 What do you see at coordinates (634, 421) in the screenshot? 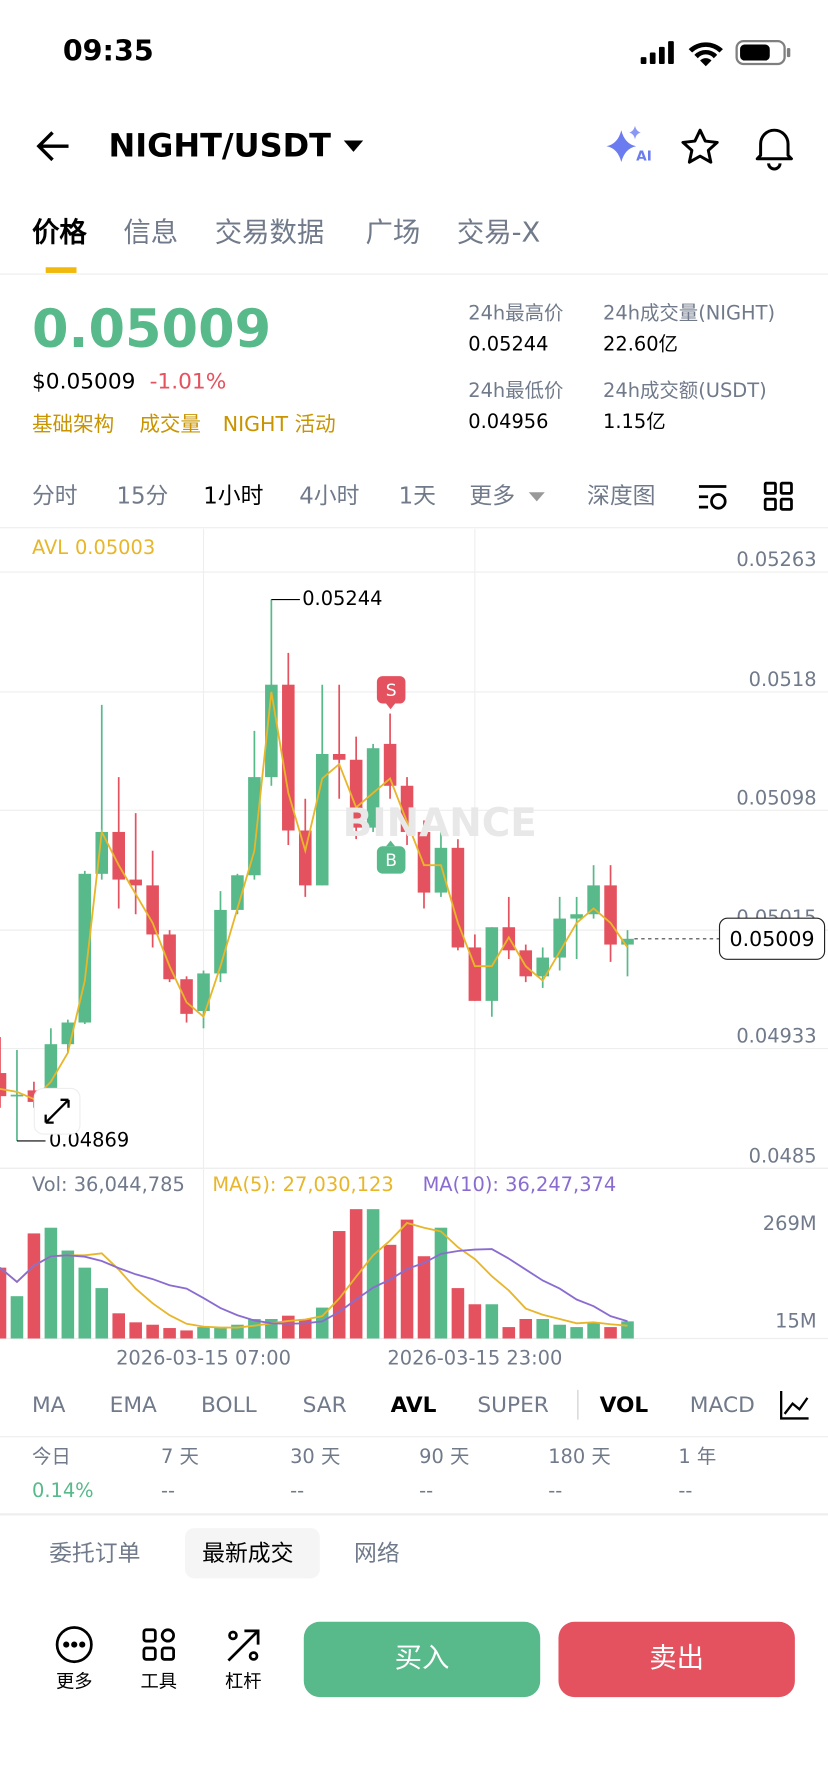
I see `stat-value: 1.15亿` at bounding box center [634, 421].